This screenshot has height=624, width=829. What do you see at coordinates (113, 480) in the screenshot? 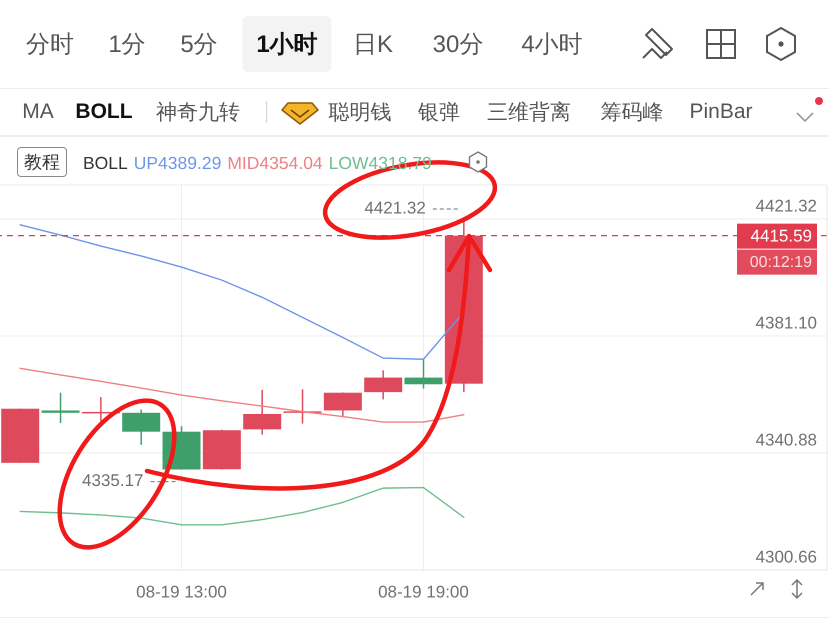
I see `annotation: 4335.17` at bounding box center [113, 480].